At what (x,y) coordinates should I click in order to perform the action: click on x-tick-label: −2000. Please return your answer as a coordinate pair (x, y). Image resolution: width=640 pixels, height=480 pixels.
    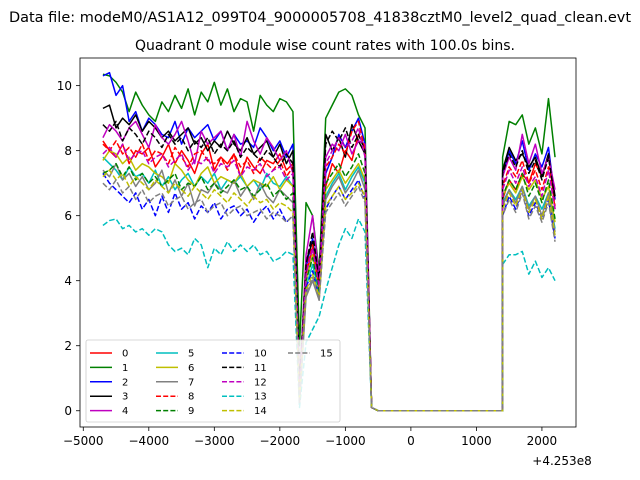
    Looking at the image, I should click on (280, 441).